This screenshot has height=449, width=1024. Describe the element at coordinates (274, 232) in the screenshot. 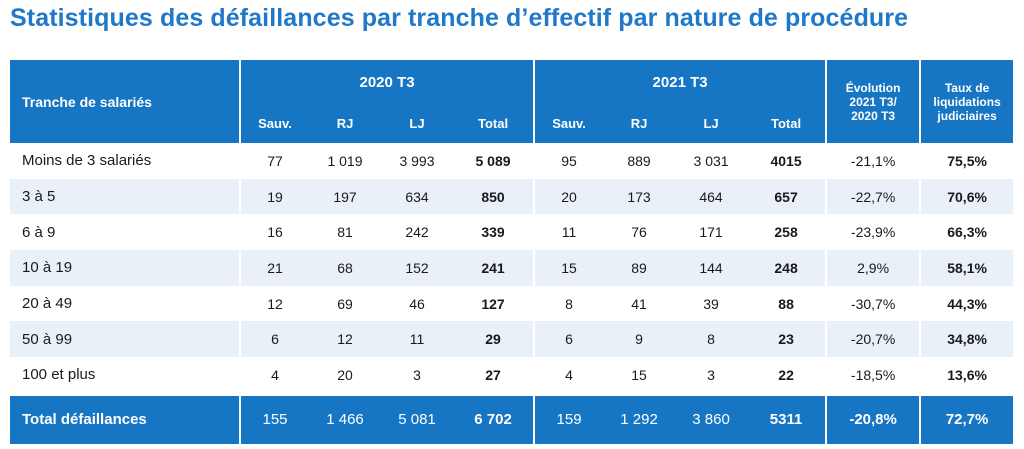

I see `cell-sauv-2020: 16` at that location.